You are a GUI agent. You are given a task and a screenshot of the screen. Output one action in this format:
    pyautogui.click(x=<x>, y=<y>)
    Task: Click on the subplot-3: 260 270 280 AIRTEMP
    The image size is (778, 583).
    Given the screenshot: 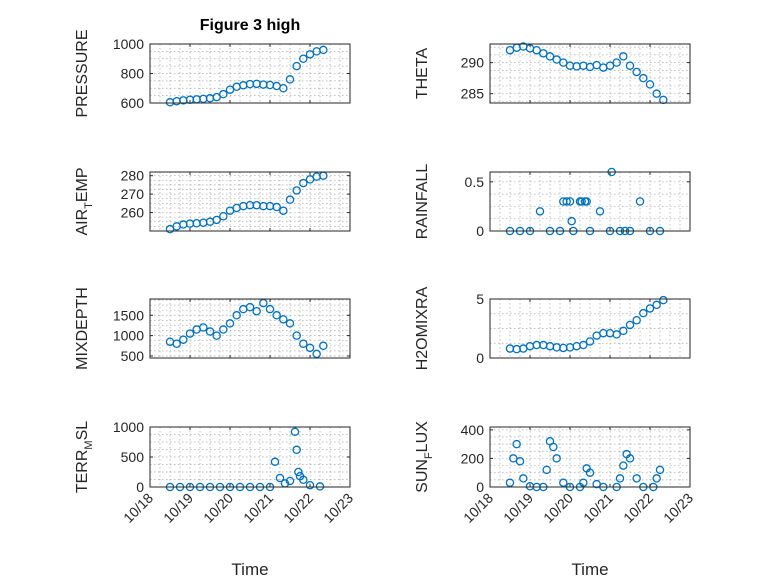 What is the action you would take?
    pyautogui.click(x=212, y=201)
    